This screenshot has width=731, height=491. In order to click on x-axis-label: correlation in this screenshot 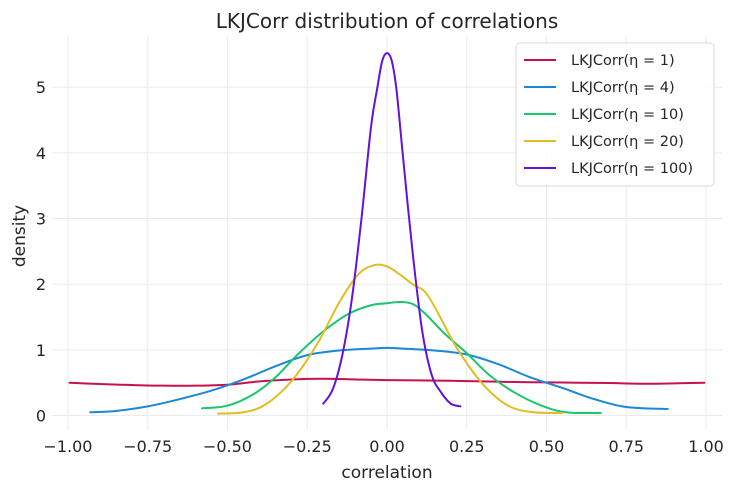, I will do `click(386, 473)`.